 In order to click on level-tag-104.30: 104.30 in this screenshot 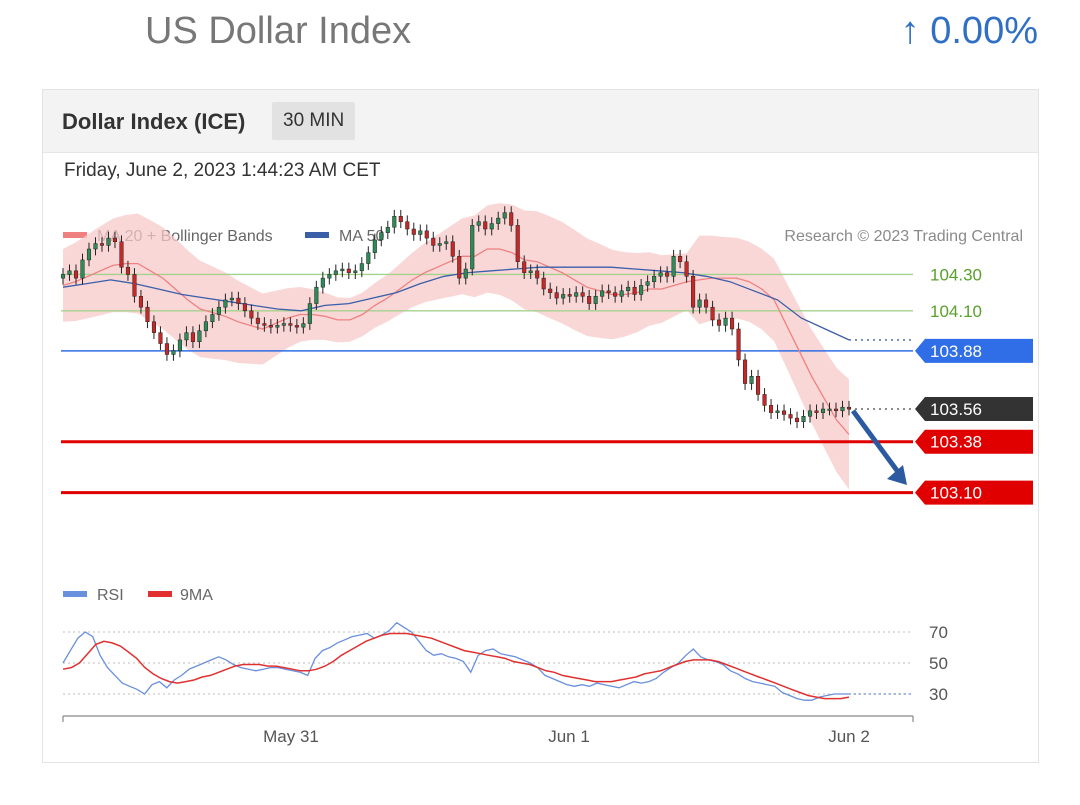, I will do `click(956, 274)`.